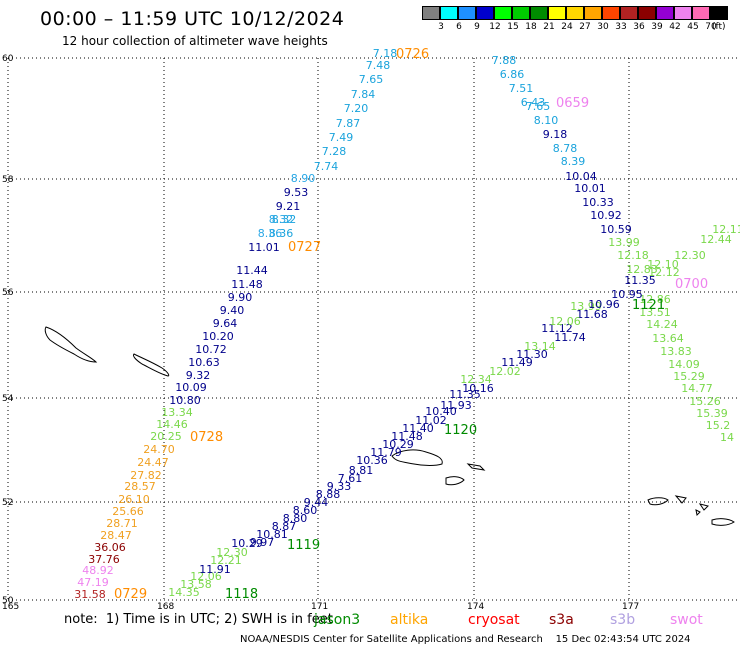 Image resolution: width=740 pixels, height=650 pixels. What do you see at coordinates (716, 239) in the screenshot?
I see `swh-value: 12.44` at bounding box center [716, 239].